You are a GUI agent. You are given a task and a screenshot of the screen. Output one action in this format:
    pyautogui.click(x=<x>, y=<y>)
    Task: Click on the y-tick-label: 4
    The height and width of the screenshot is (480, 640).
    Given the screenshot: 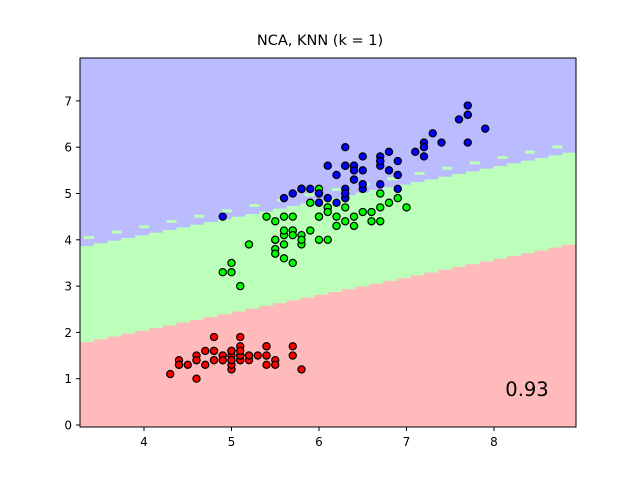 What is the action you would take?
    pyautogui.click(x=68, y=240)
    